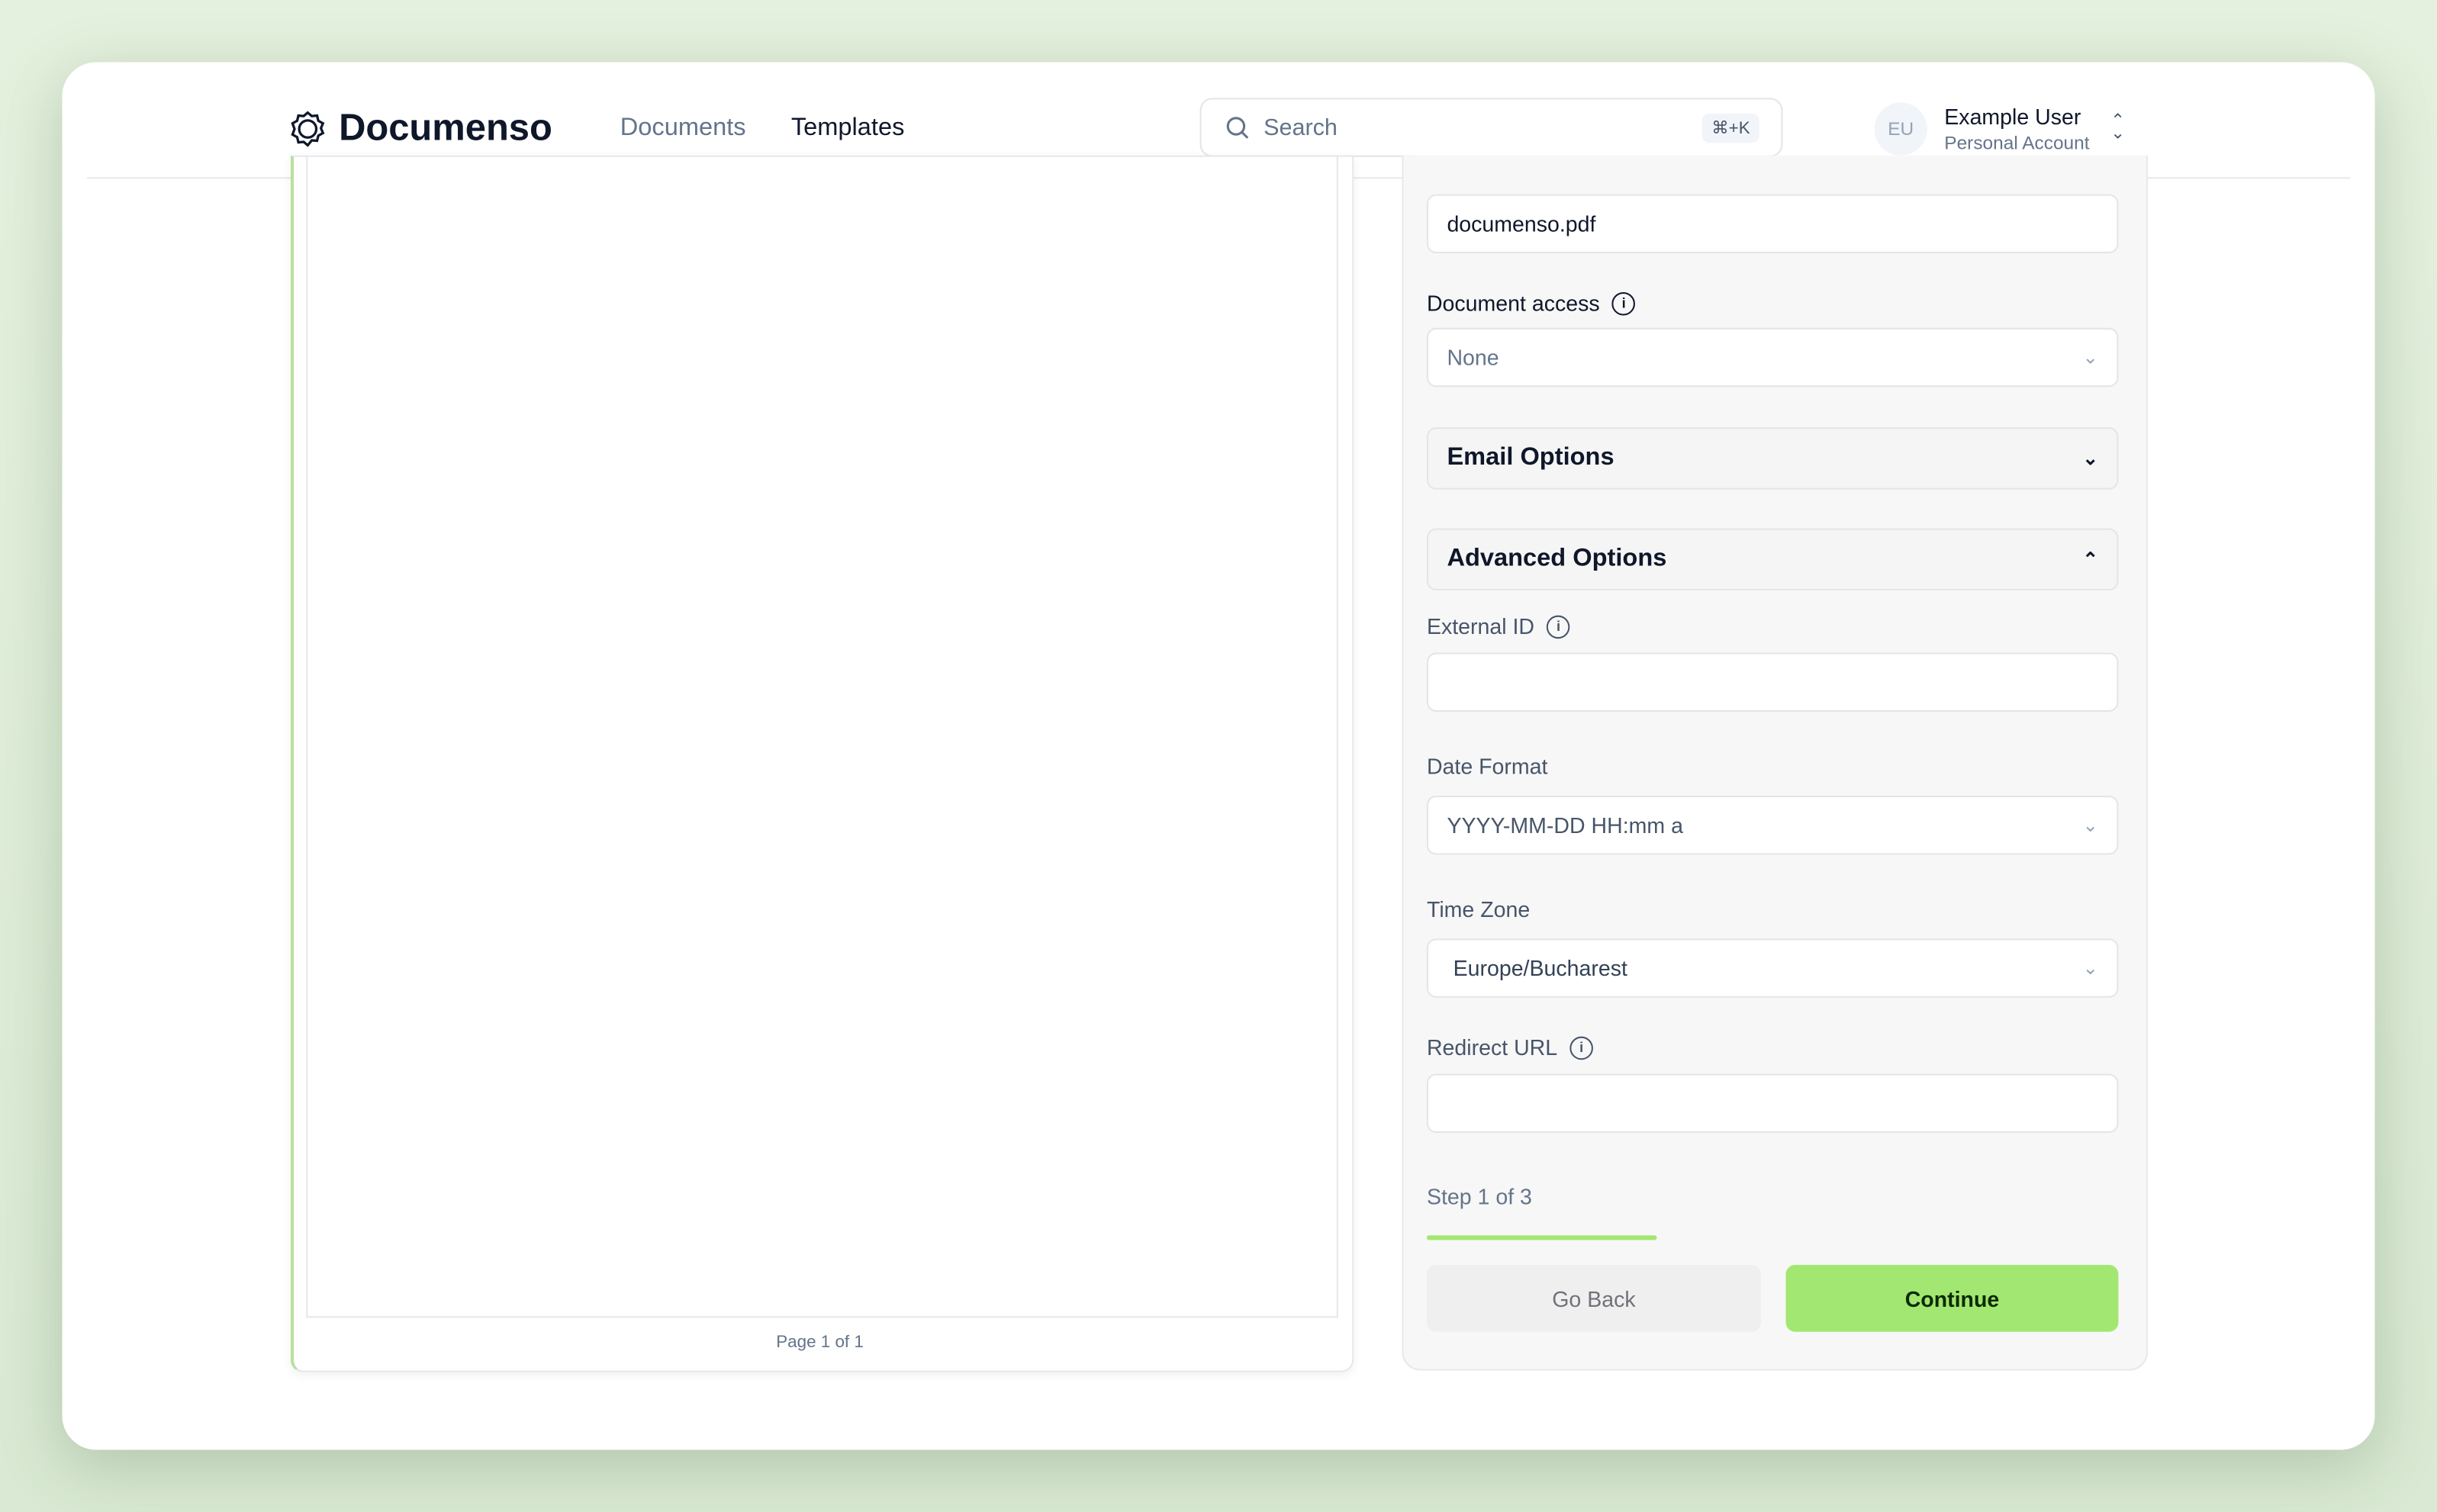 Image resolution: width=2437 pixels, height=1512 pixels. What do you see at coordinates (1492, 1047) in the screenshot?
I see `redirect-url-label-text: Redirect URL` at bounding box center [1492, 1047].